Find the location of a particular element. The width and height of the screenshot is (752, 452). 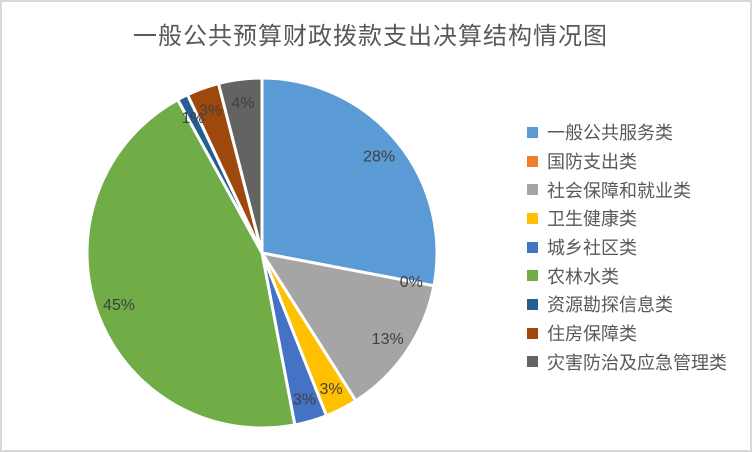

legend-label: 住房保障类 is located at coordinates (592, 334).